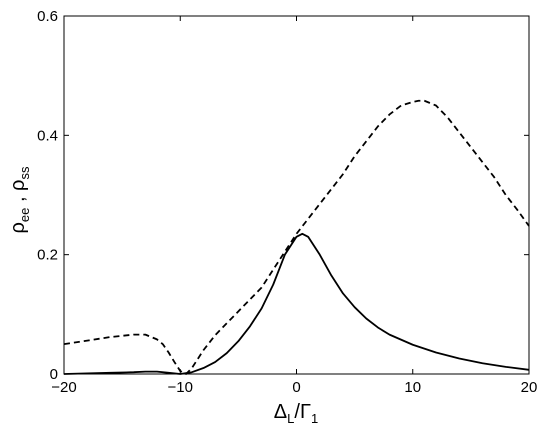  What do you see at coordinates (314, 418) in the screenshot?
I see `x-axis-label-sub2: 1` at bounding box center [314, 418].